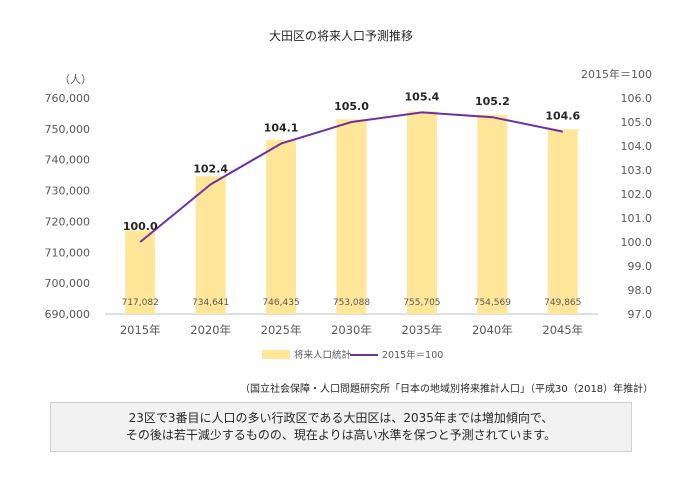 The width and height of the screenshot is (683, 478). I want to click on right-tick-label: 106.0, so click(637, 98).